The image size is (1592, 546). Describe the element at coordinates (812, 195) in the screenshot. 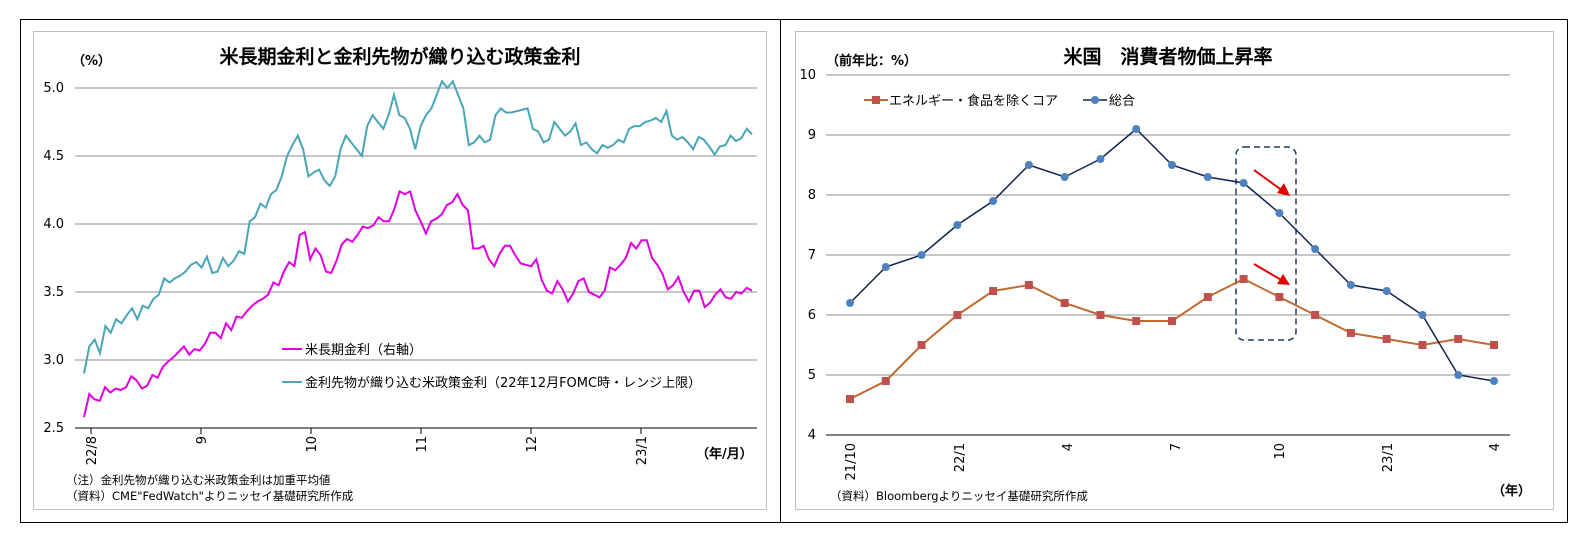

I see `right-y-tick-8: 8` at that location.